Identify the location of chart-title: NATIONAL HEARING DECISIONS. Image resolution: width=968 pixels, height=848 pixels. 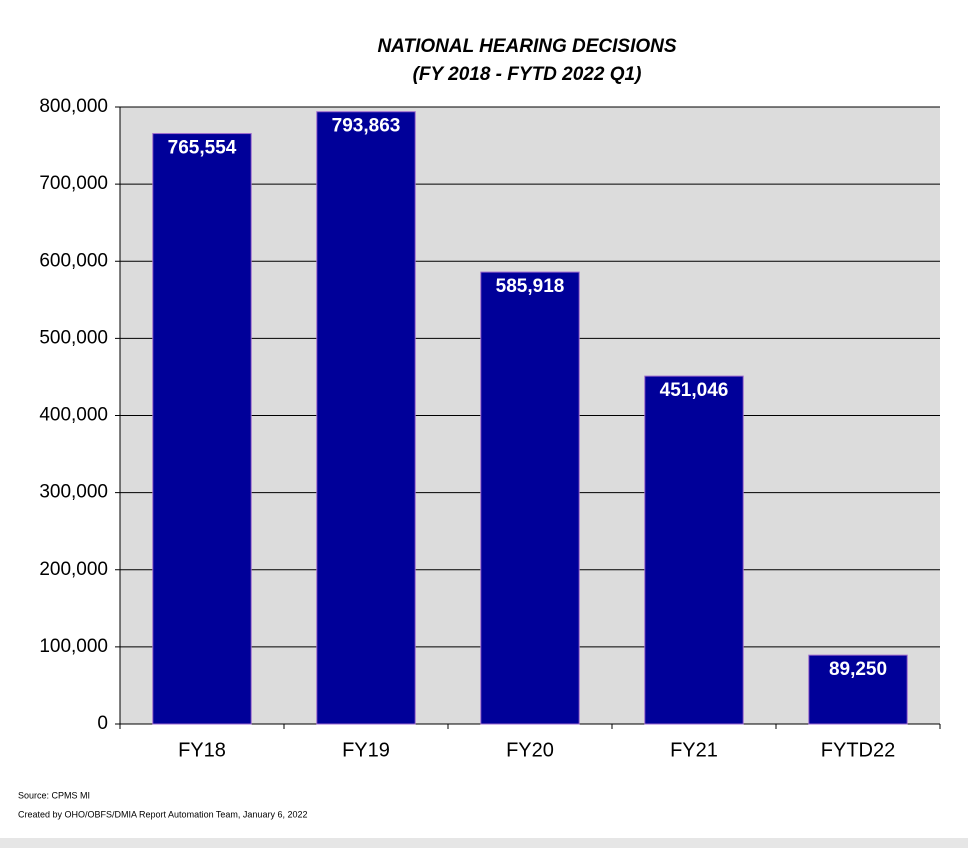
(526, 46).